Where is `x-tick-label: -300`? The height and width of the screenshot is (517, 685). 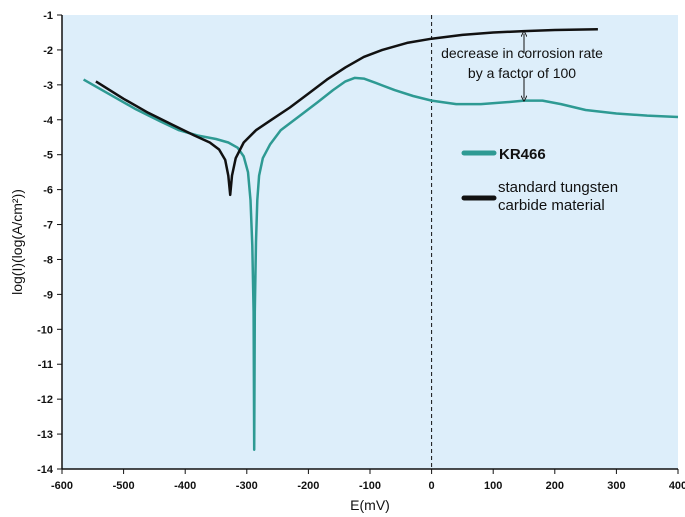 x-tick-label: -300 is located at coordinates (247, 486).